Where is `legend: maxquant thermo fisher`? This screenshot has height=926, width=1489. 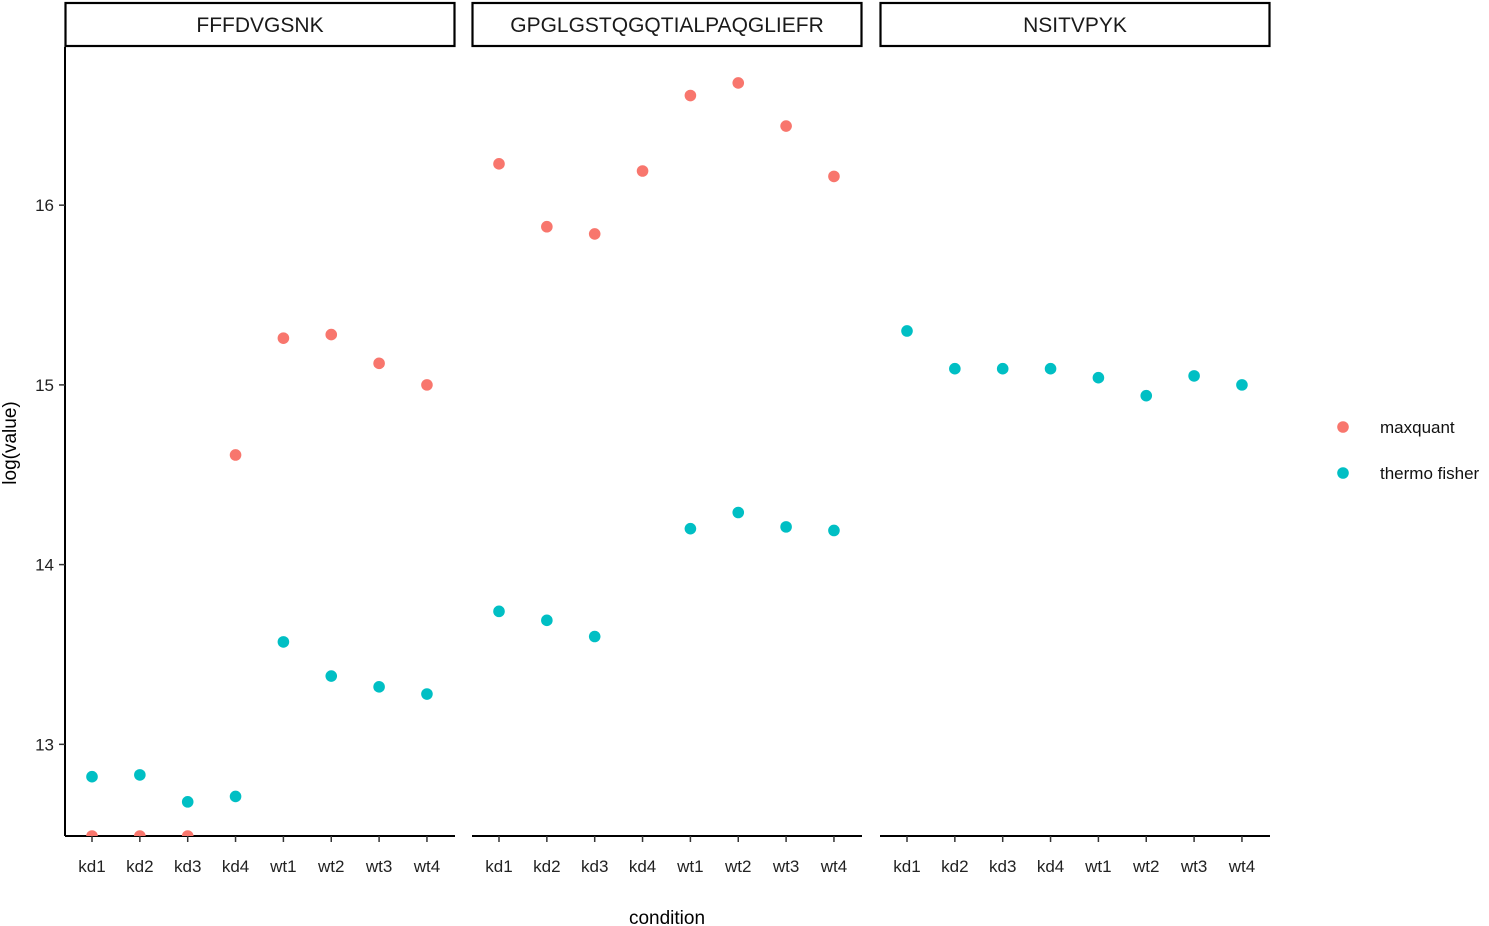
legend: maxquant thermo fisher is located at coordinates (1408, 450).